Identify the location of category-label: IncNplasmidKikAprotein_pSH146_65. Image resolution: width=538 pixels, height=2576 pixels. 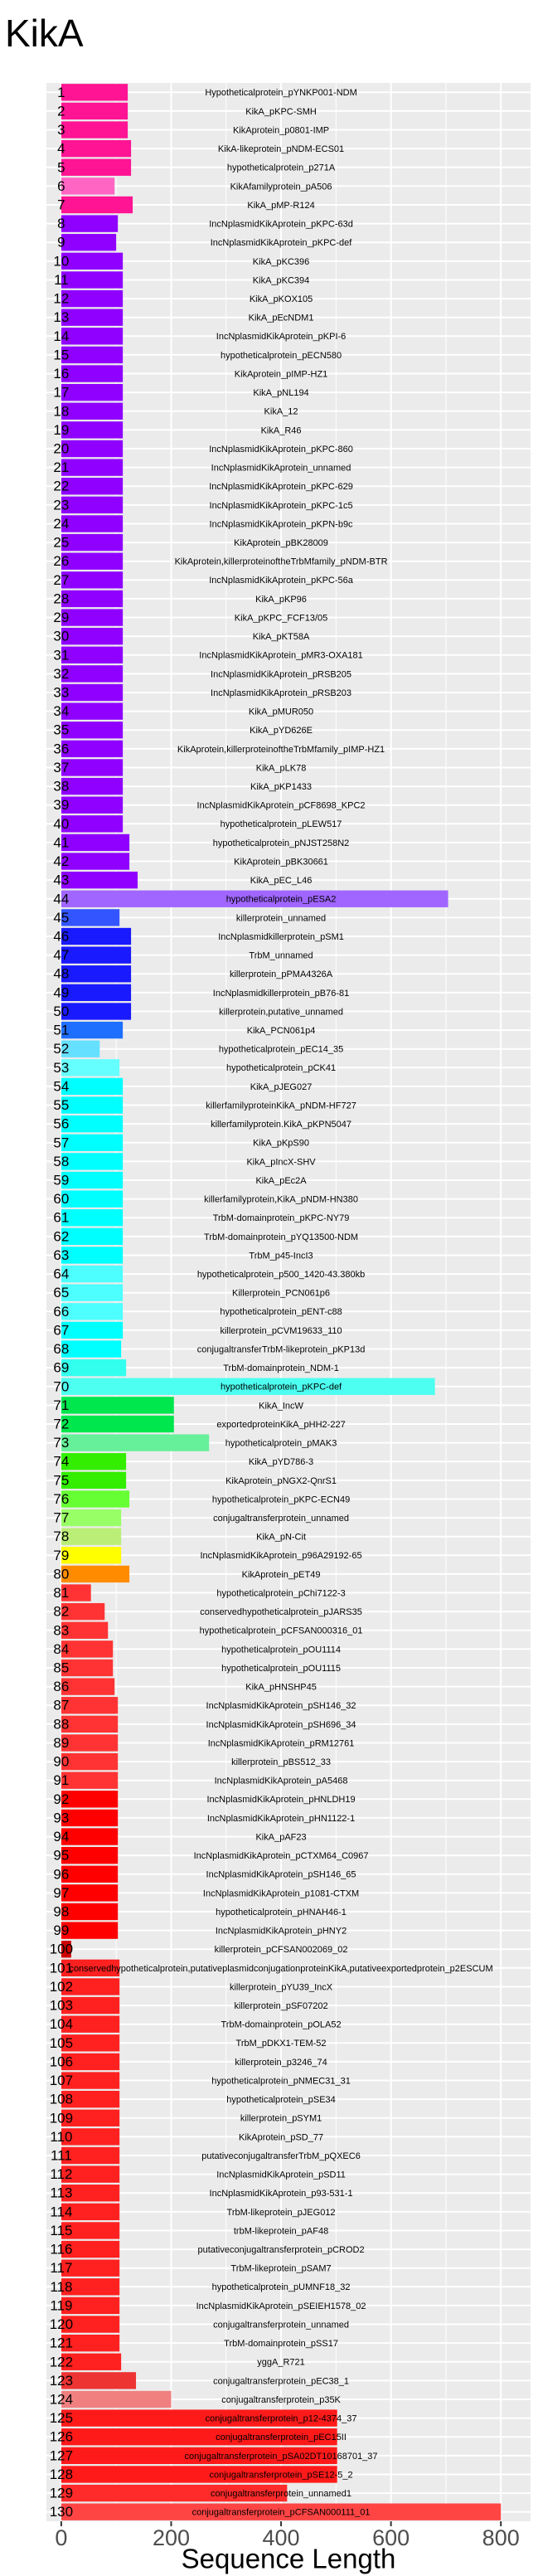
(281, 1875).